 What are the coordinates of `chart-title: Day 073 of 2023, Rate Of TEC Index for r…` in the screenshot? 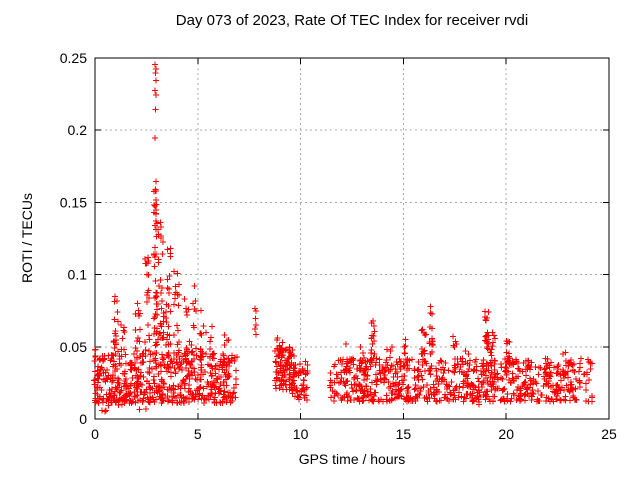 It's located at (352, 20).